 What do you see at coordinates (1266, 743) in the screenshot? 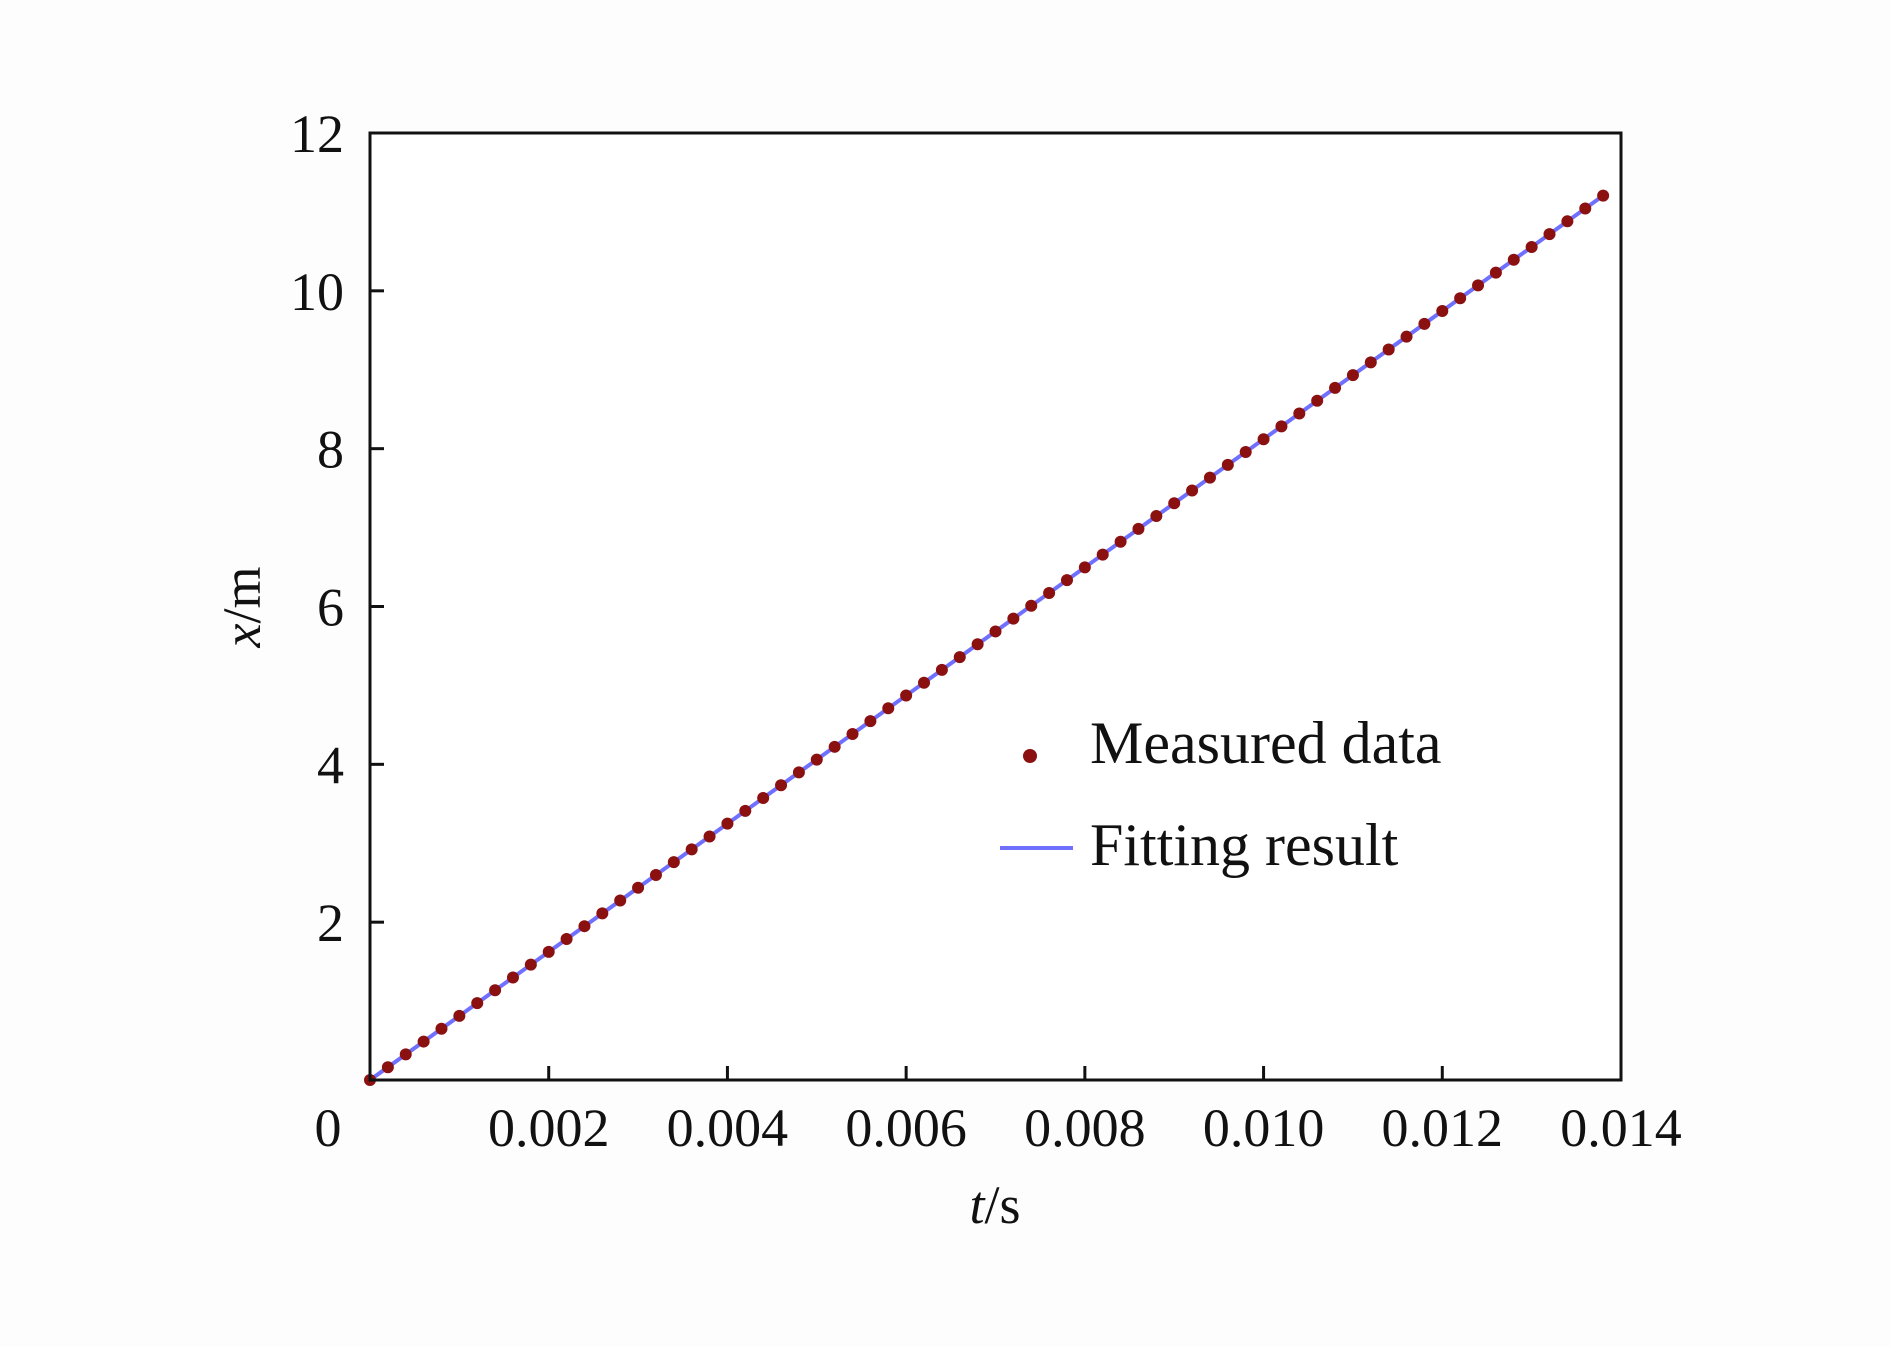
I see `legend-label-measured-data: Measured data` at bounding box center [1266, 743].